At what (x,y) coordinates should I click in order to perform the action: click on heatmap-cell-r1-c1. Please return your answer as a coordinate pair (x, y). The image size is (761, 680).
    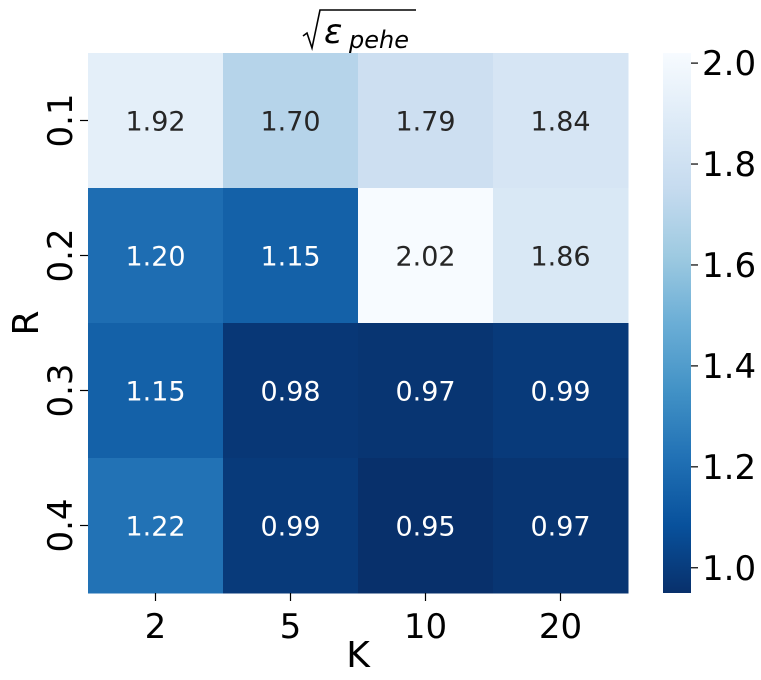
    Looking at the image, I should click on (291, 256).